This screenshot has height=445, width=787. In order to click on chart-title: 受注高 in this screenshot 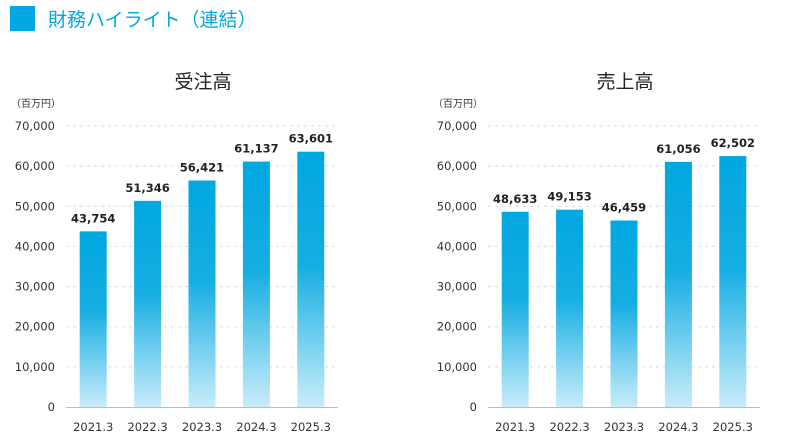, I will do `click(202, 82)`.